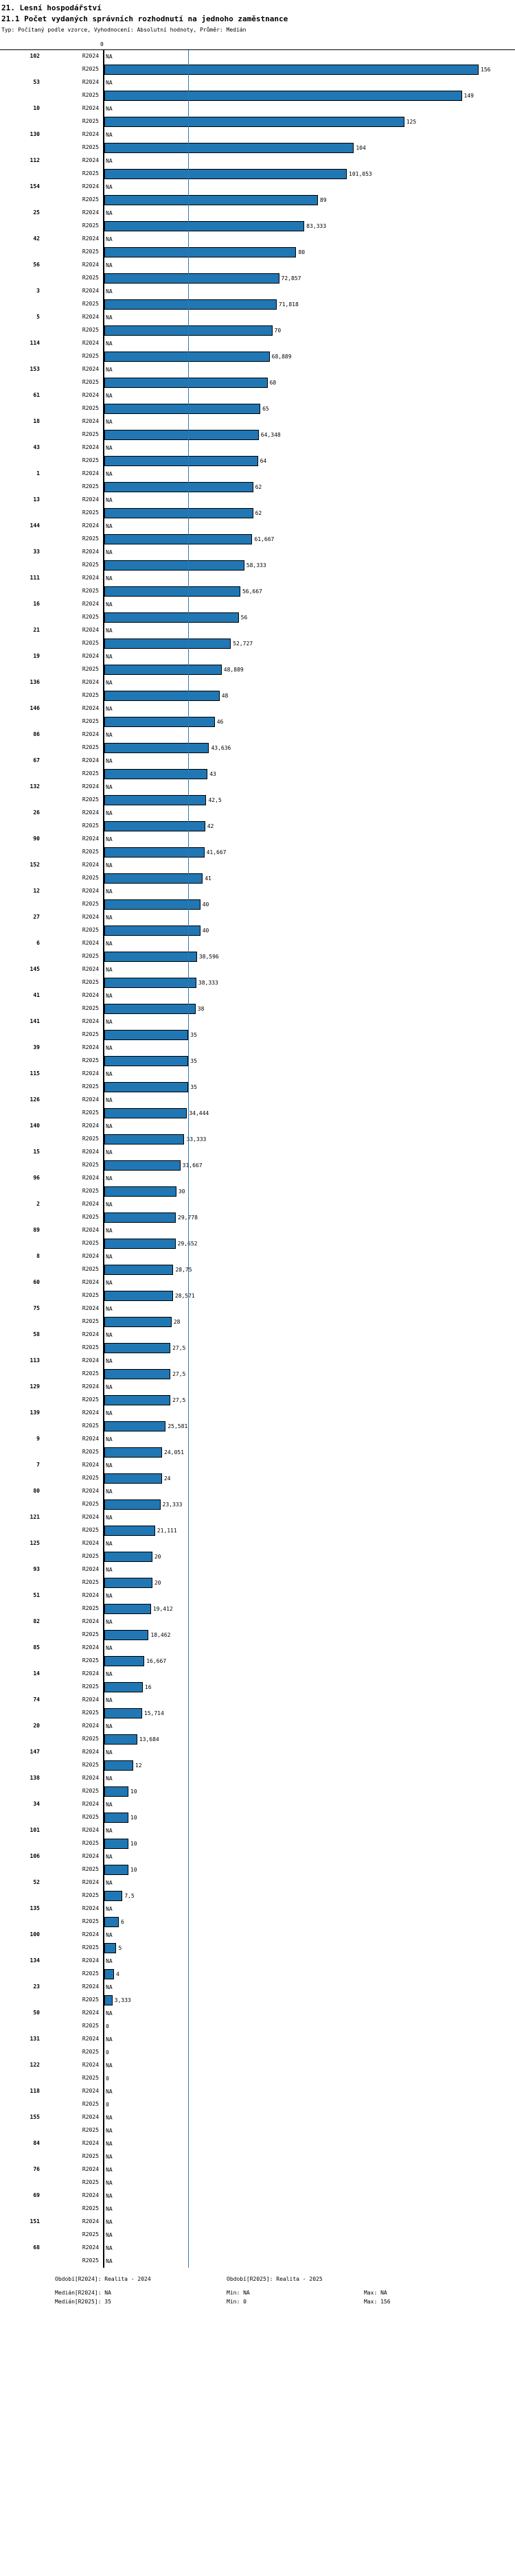 This screenshot has width=515, height=2576. What do you see at coordinates (157, 1557) in the screenshot?
I see `bar-value-label: 20` at bounding box center [157, 1557].